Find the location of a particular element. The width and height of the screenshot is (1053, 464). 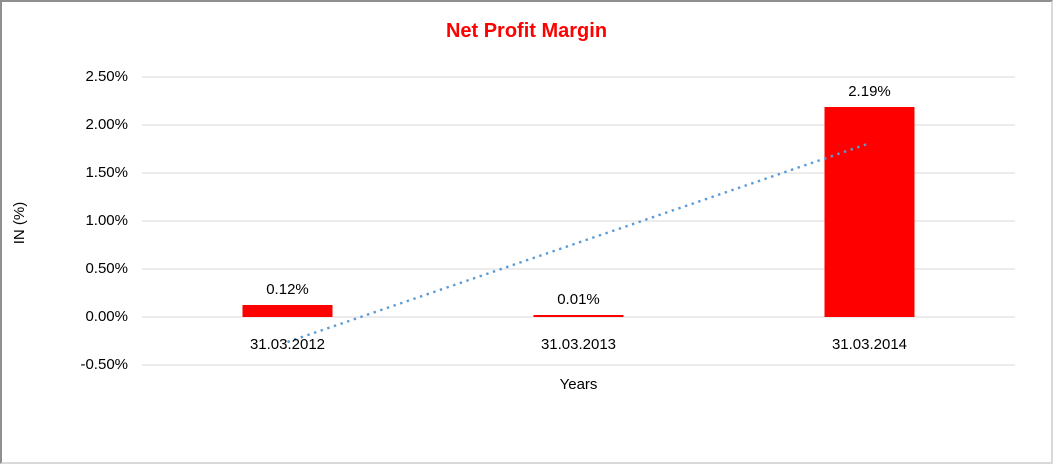

y-tick-label: 2.00% is located at coordinates (106, 124).